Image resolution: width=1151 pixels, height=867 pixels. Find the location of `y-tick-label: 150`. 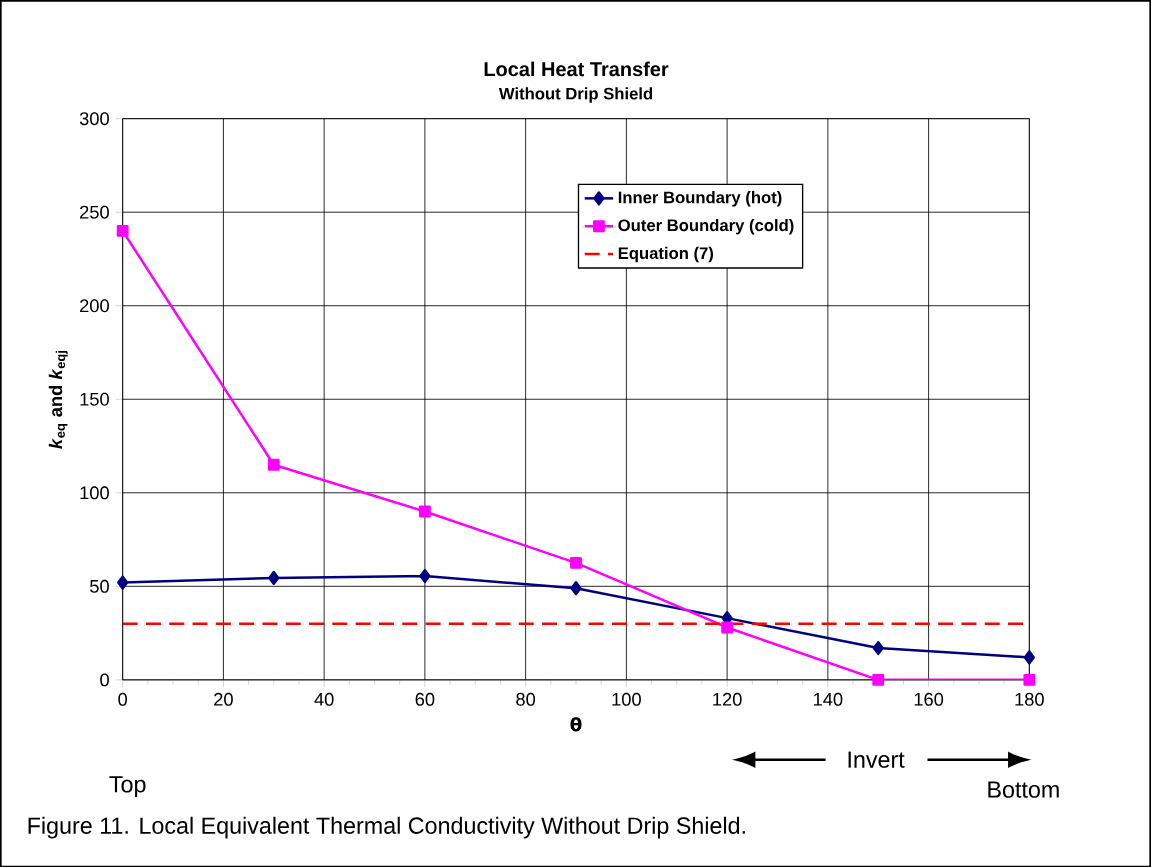

y-tick-label: 150 is located at coordinates (94, 399).